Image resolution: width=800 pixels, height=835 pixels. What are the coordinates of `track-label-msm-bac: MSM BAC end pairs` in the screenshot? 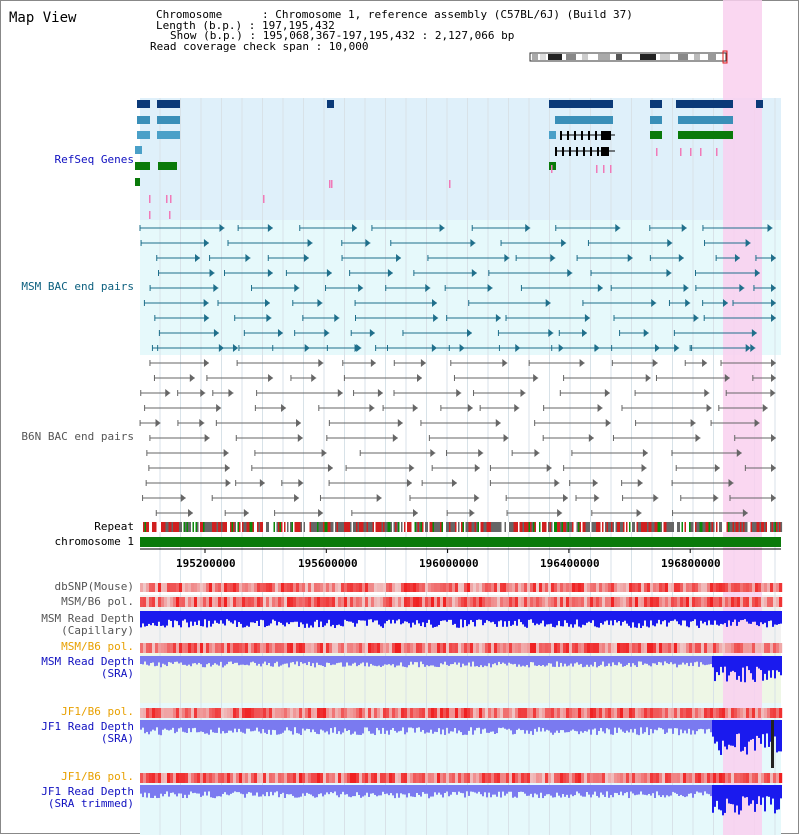 It's located at (77, 286).